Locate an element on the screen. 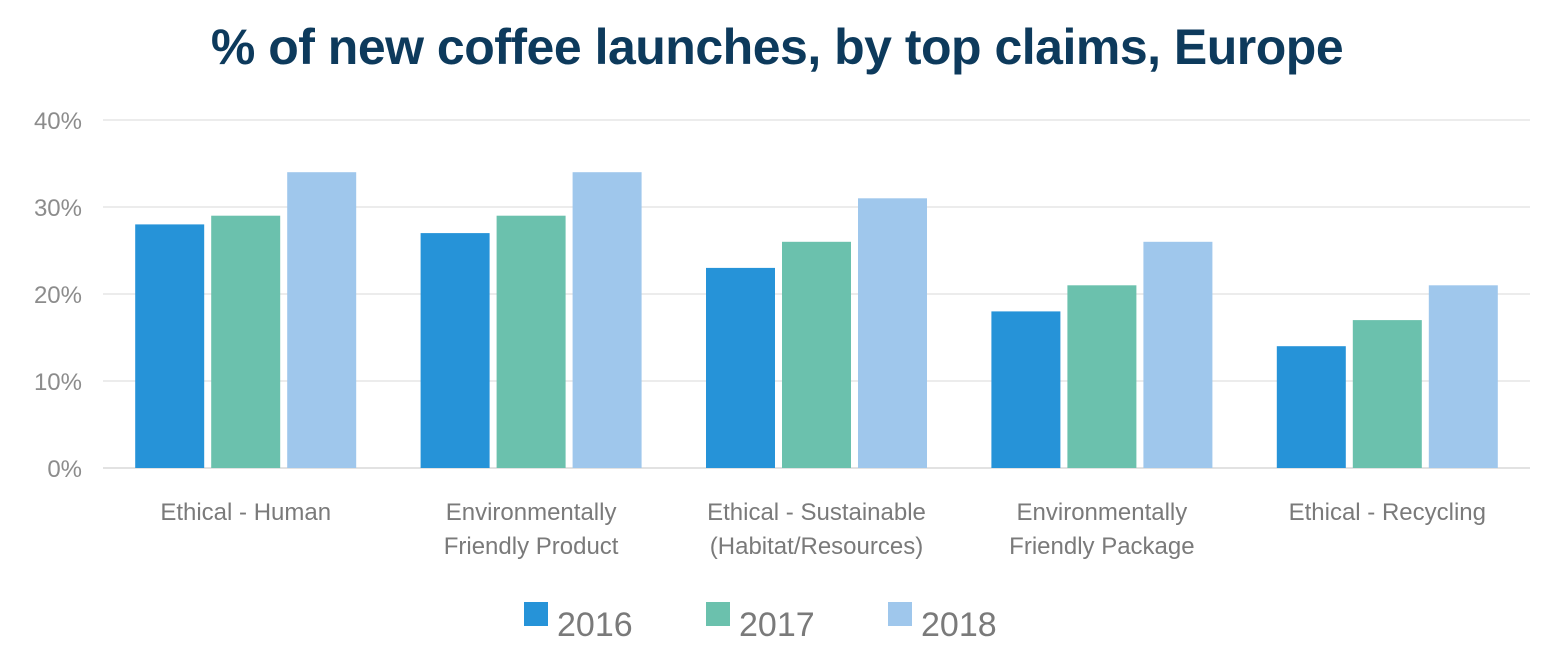 The image size is (1554, 654). legend: 2016 2017 2018 is located at coordinates (760, 623).